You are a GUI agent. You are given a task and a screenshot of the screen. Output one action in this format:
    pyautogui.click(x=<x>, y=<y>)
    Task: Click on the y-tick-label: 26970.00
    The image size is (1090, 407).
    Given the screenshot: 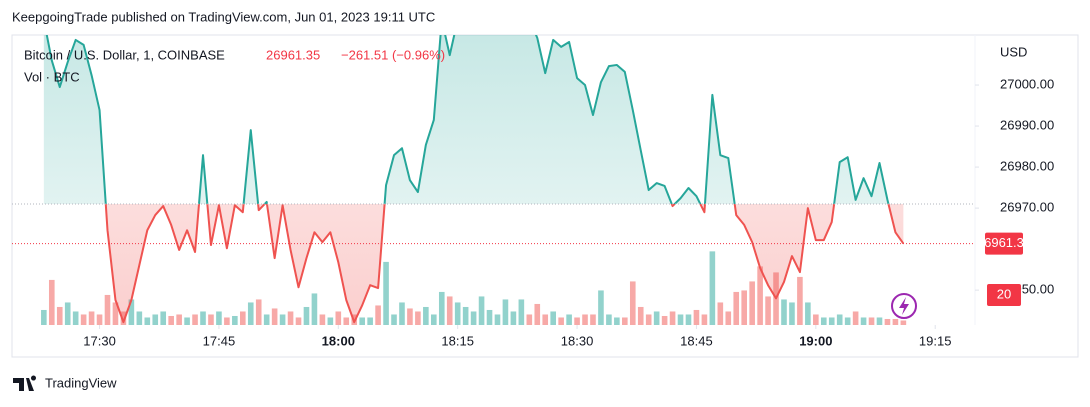 What is the action you would take?
    pyautogui.click(x=1027, y=207)
    